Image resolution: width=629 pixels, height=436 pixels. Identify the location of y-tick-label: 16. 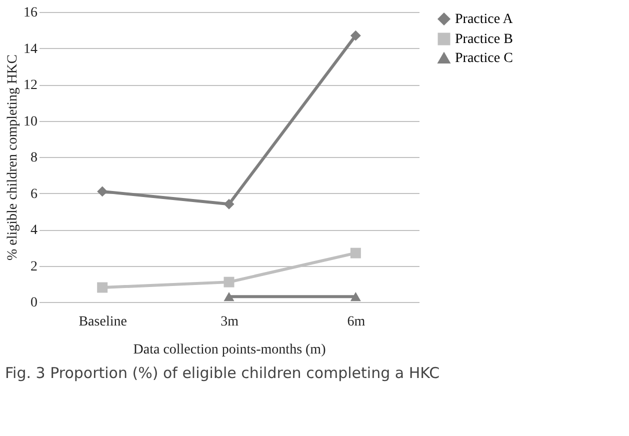
(31, 13).